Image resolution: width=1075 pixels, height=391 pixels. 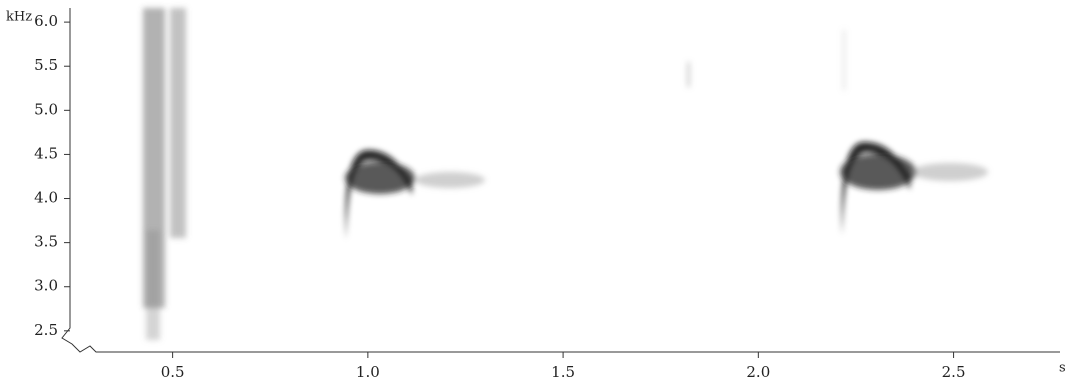 What do you see at coordinates (46, 198) in the screenshot?
I see `y-tick-label: 4.0` at bounding box center [46, 198].